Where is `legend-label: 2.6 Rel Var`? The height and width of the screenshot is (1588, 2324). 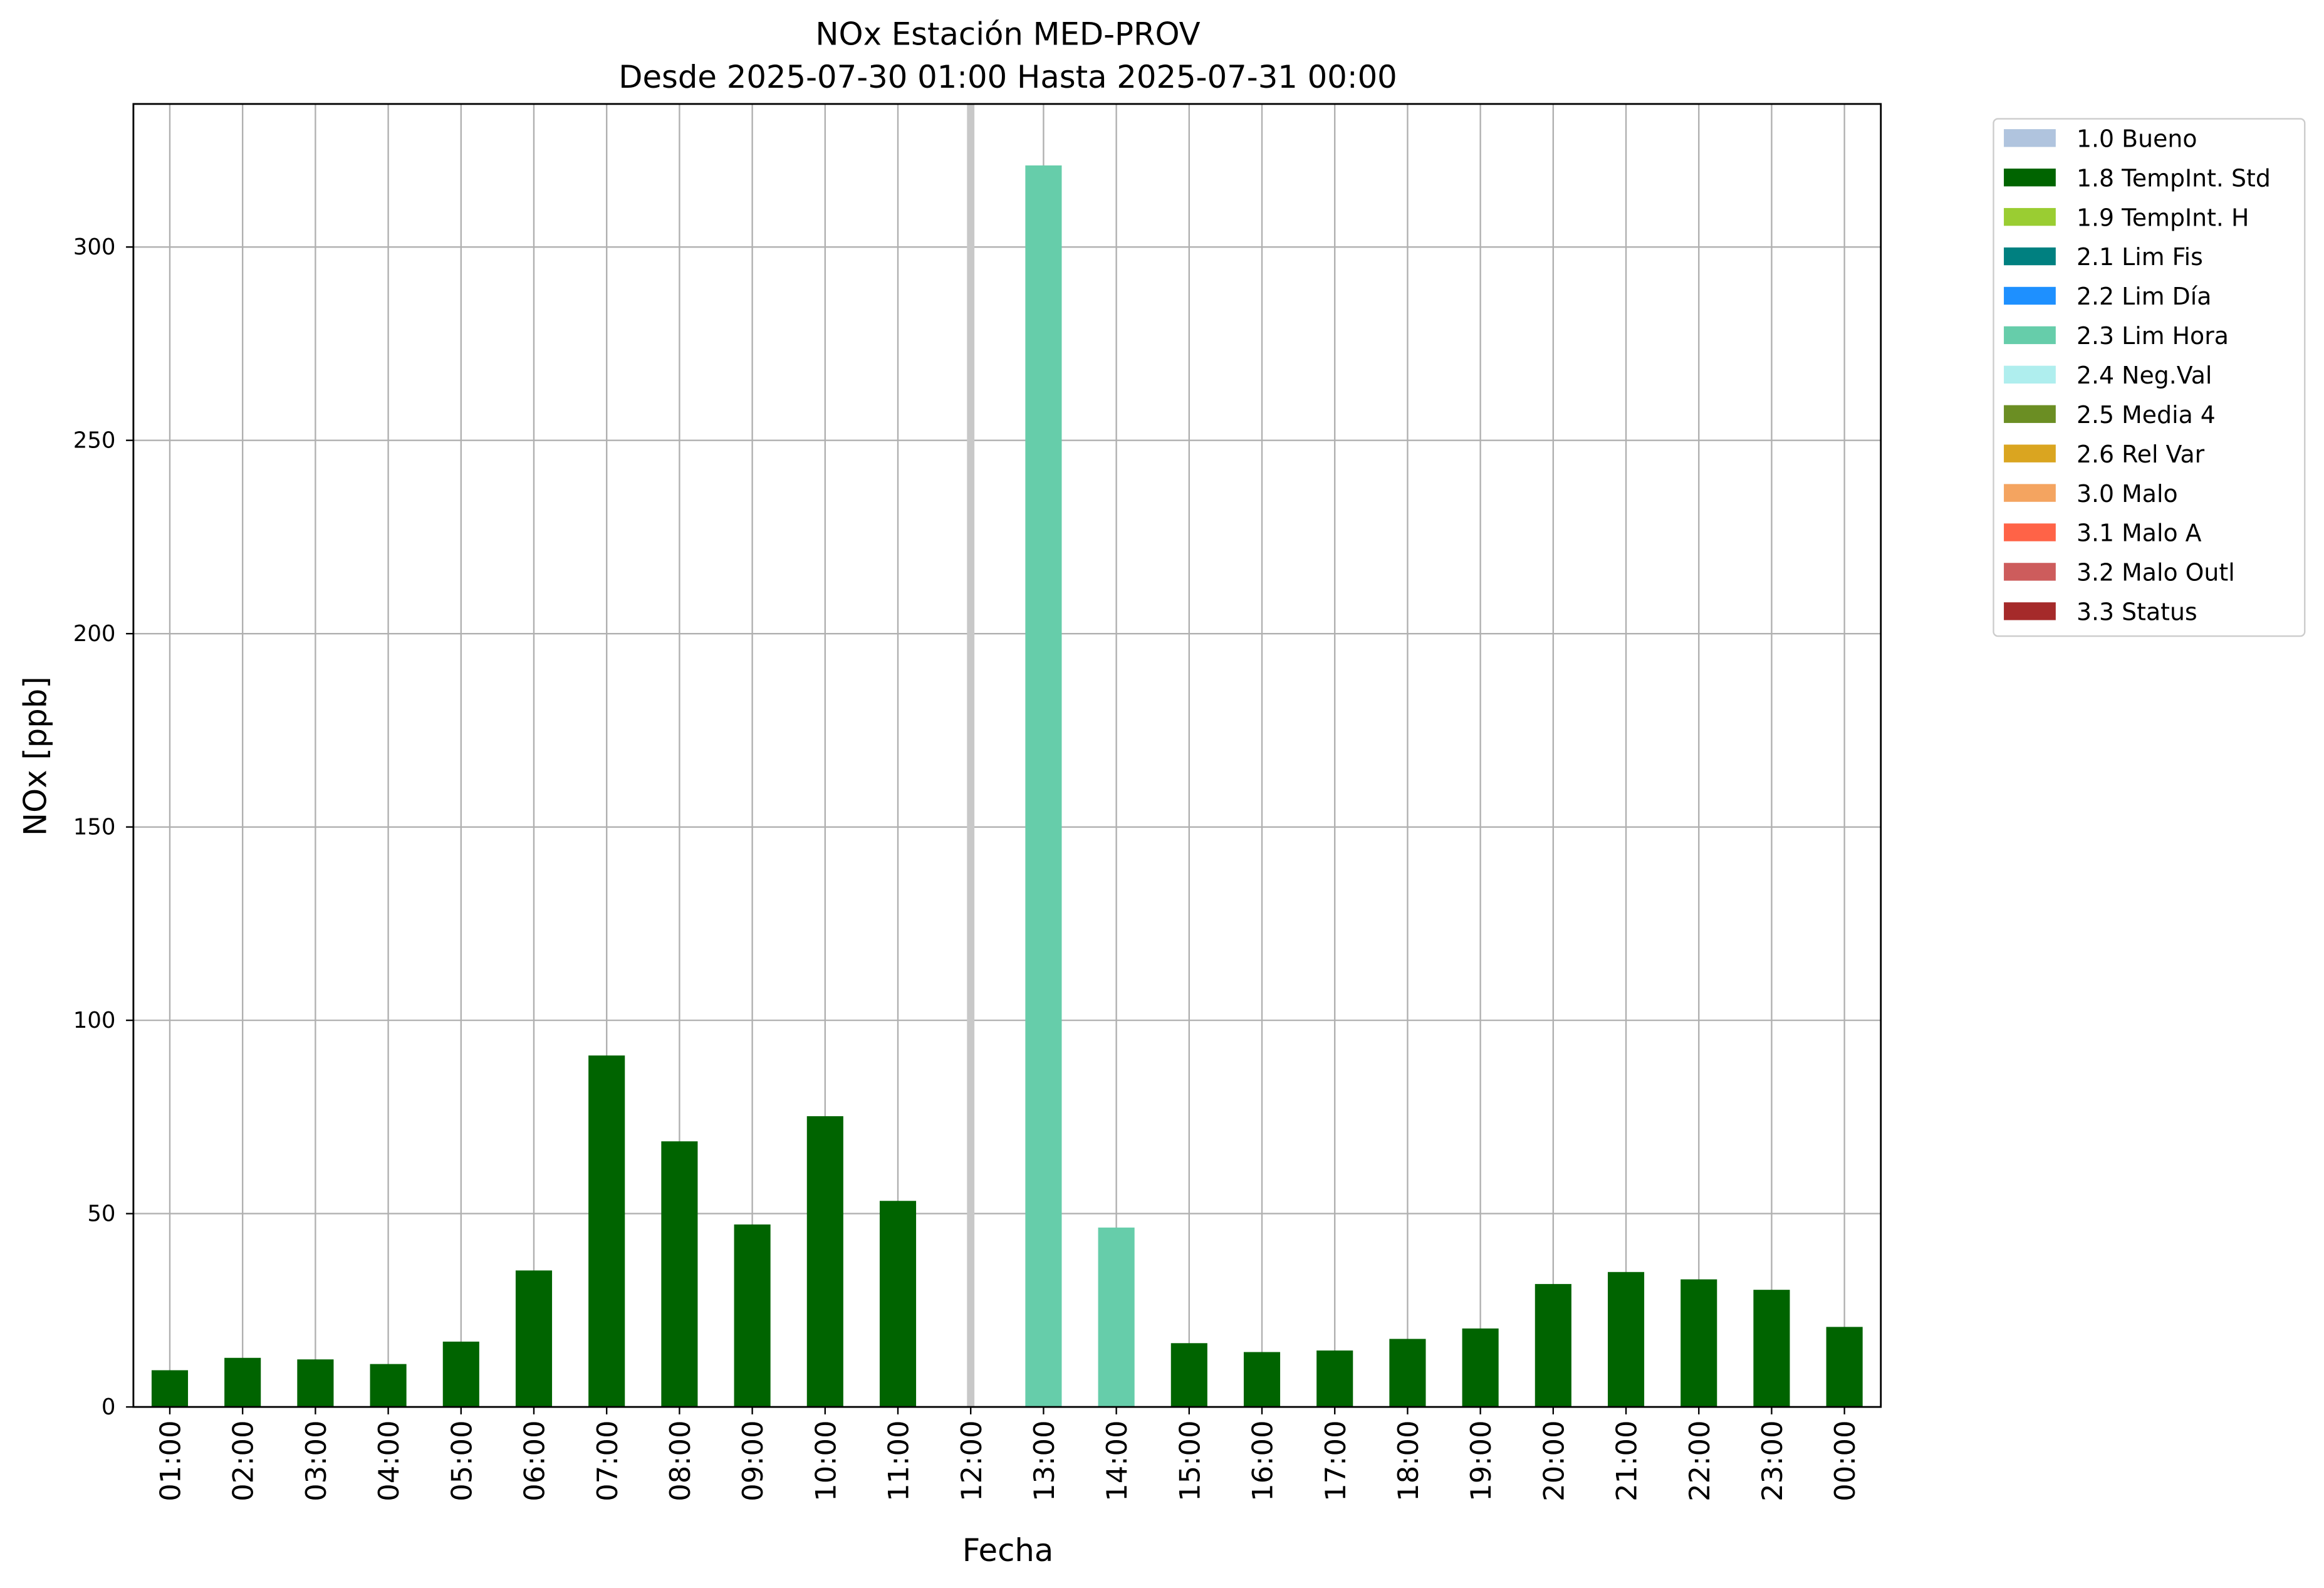 legend-label: 2.6 Rel Var is located at coordinates (2140, 455).